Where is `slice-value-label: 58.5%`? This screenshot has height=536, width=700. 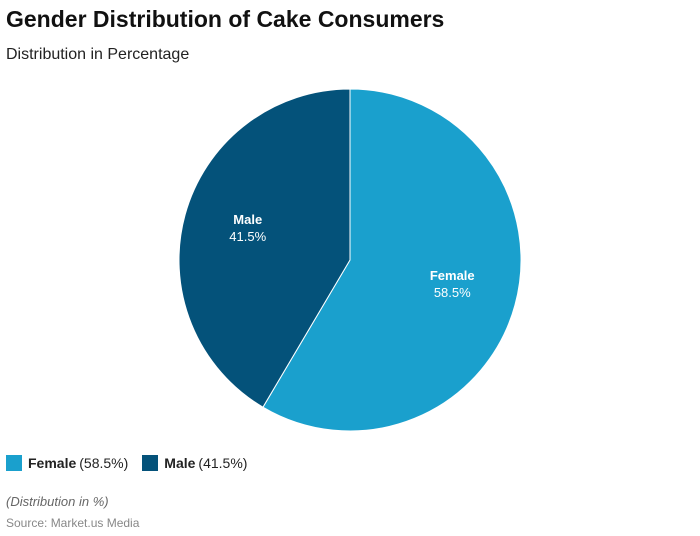
slice-value-label: 58.5% is located at coordinates (452, 292).